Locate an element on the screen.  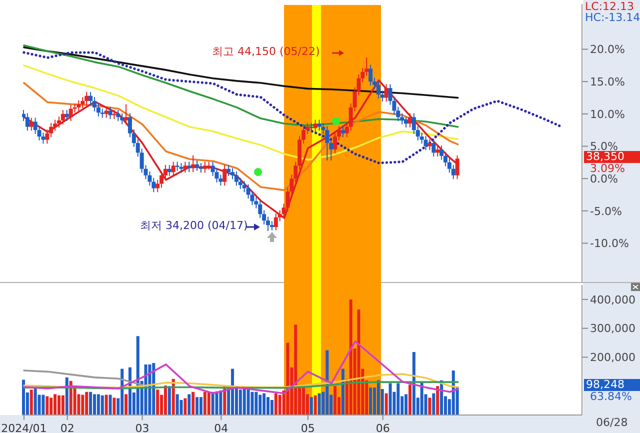
y-tick-label: 15.0% is located at coordinates (607, 81).